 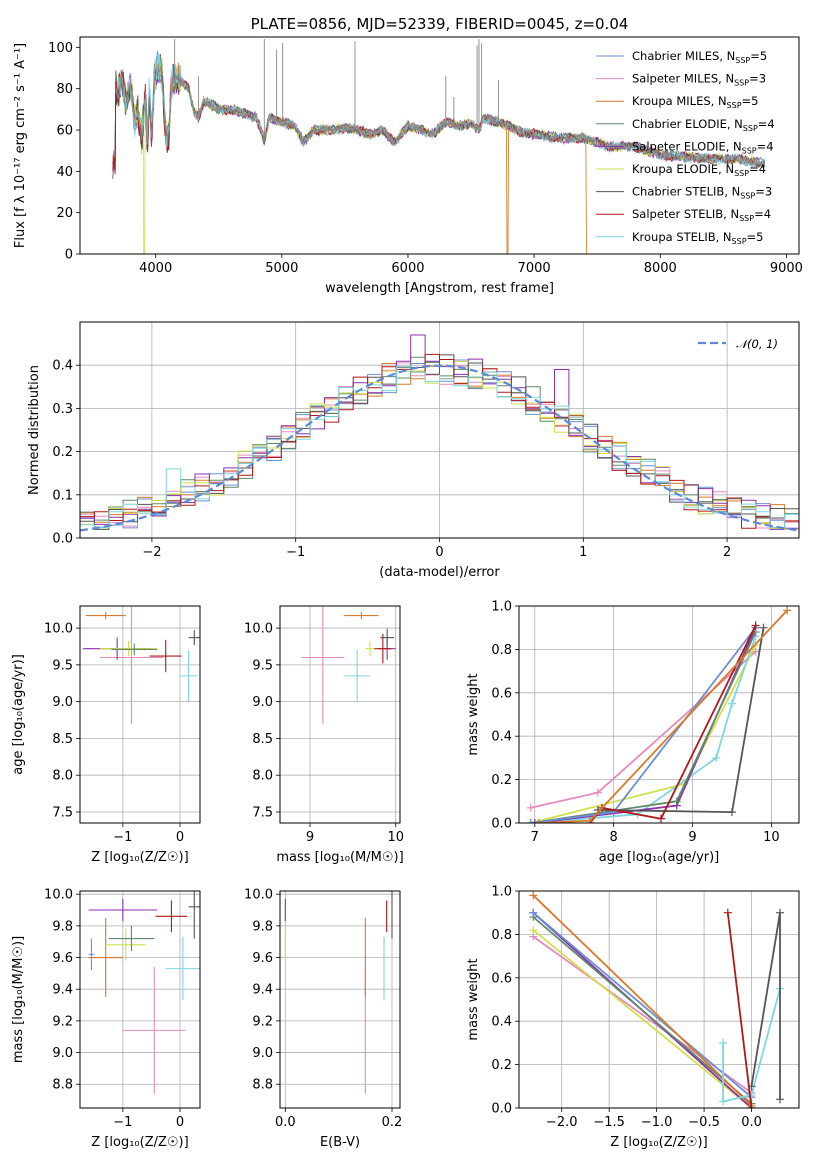 I want to click on legend-entry: Chabrier ELODIE, NSSP=4, so click(x=703, y=125).